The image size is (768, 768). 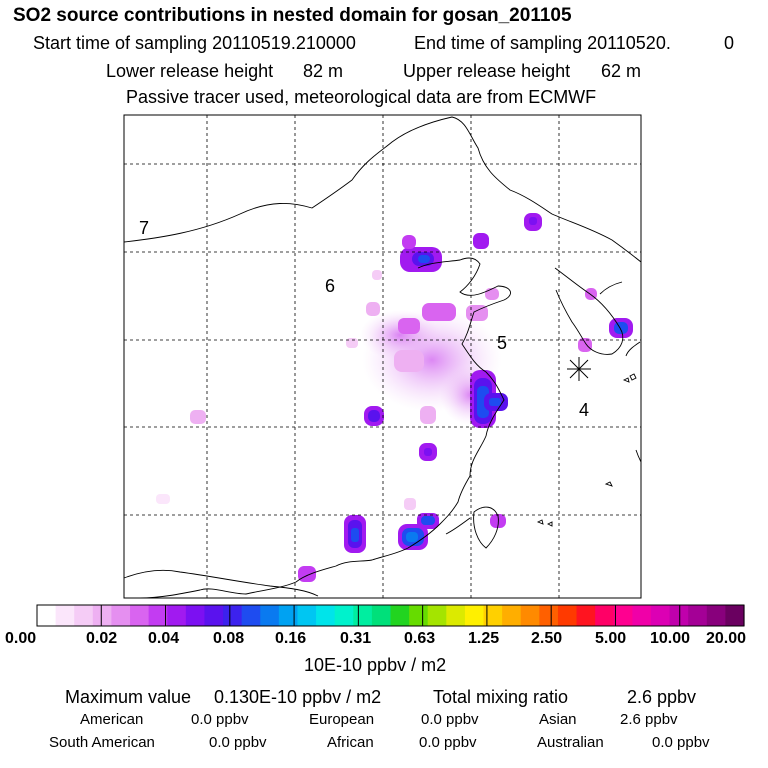 I want to click on end-time-suffix: 0, so click(x=729, y=43).